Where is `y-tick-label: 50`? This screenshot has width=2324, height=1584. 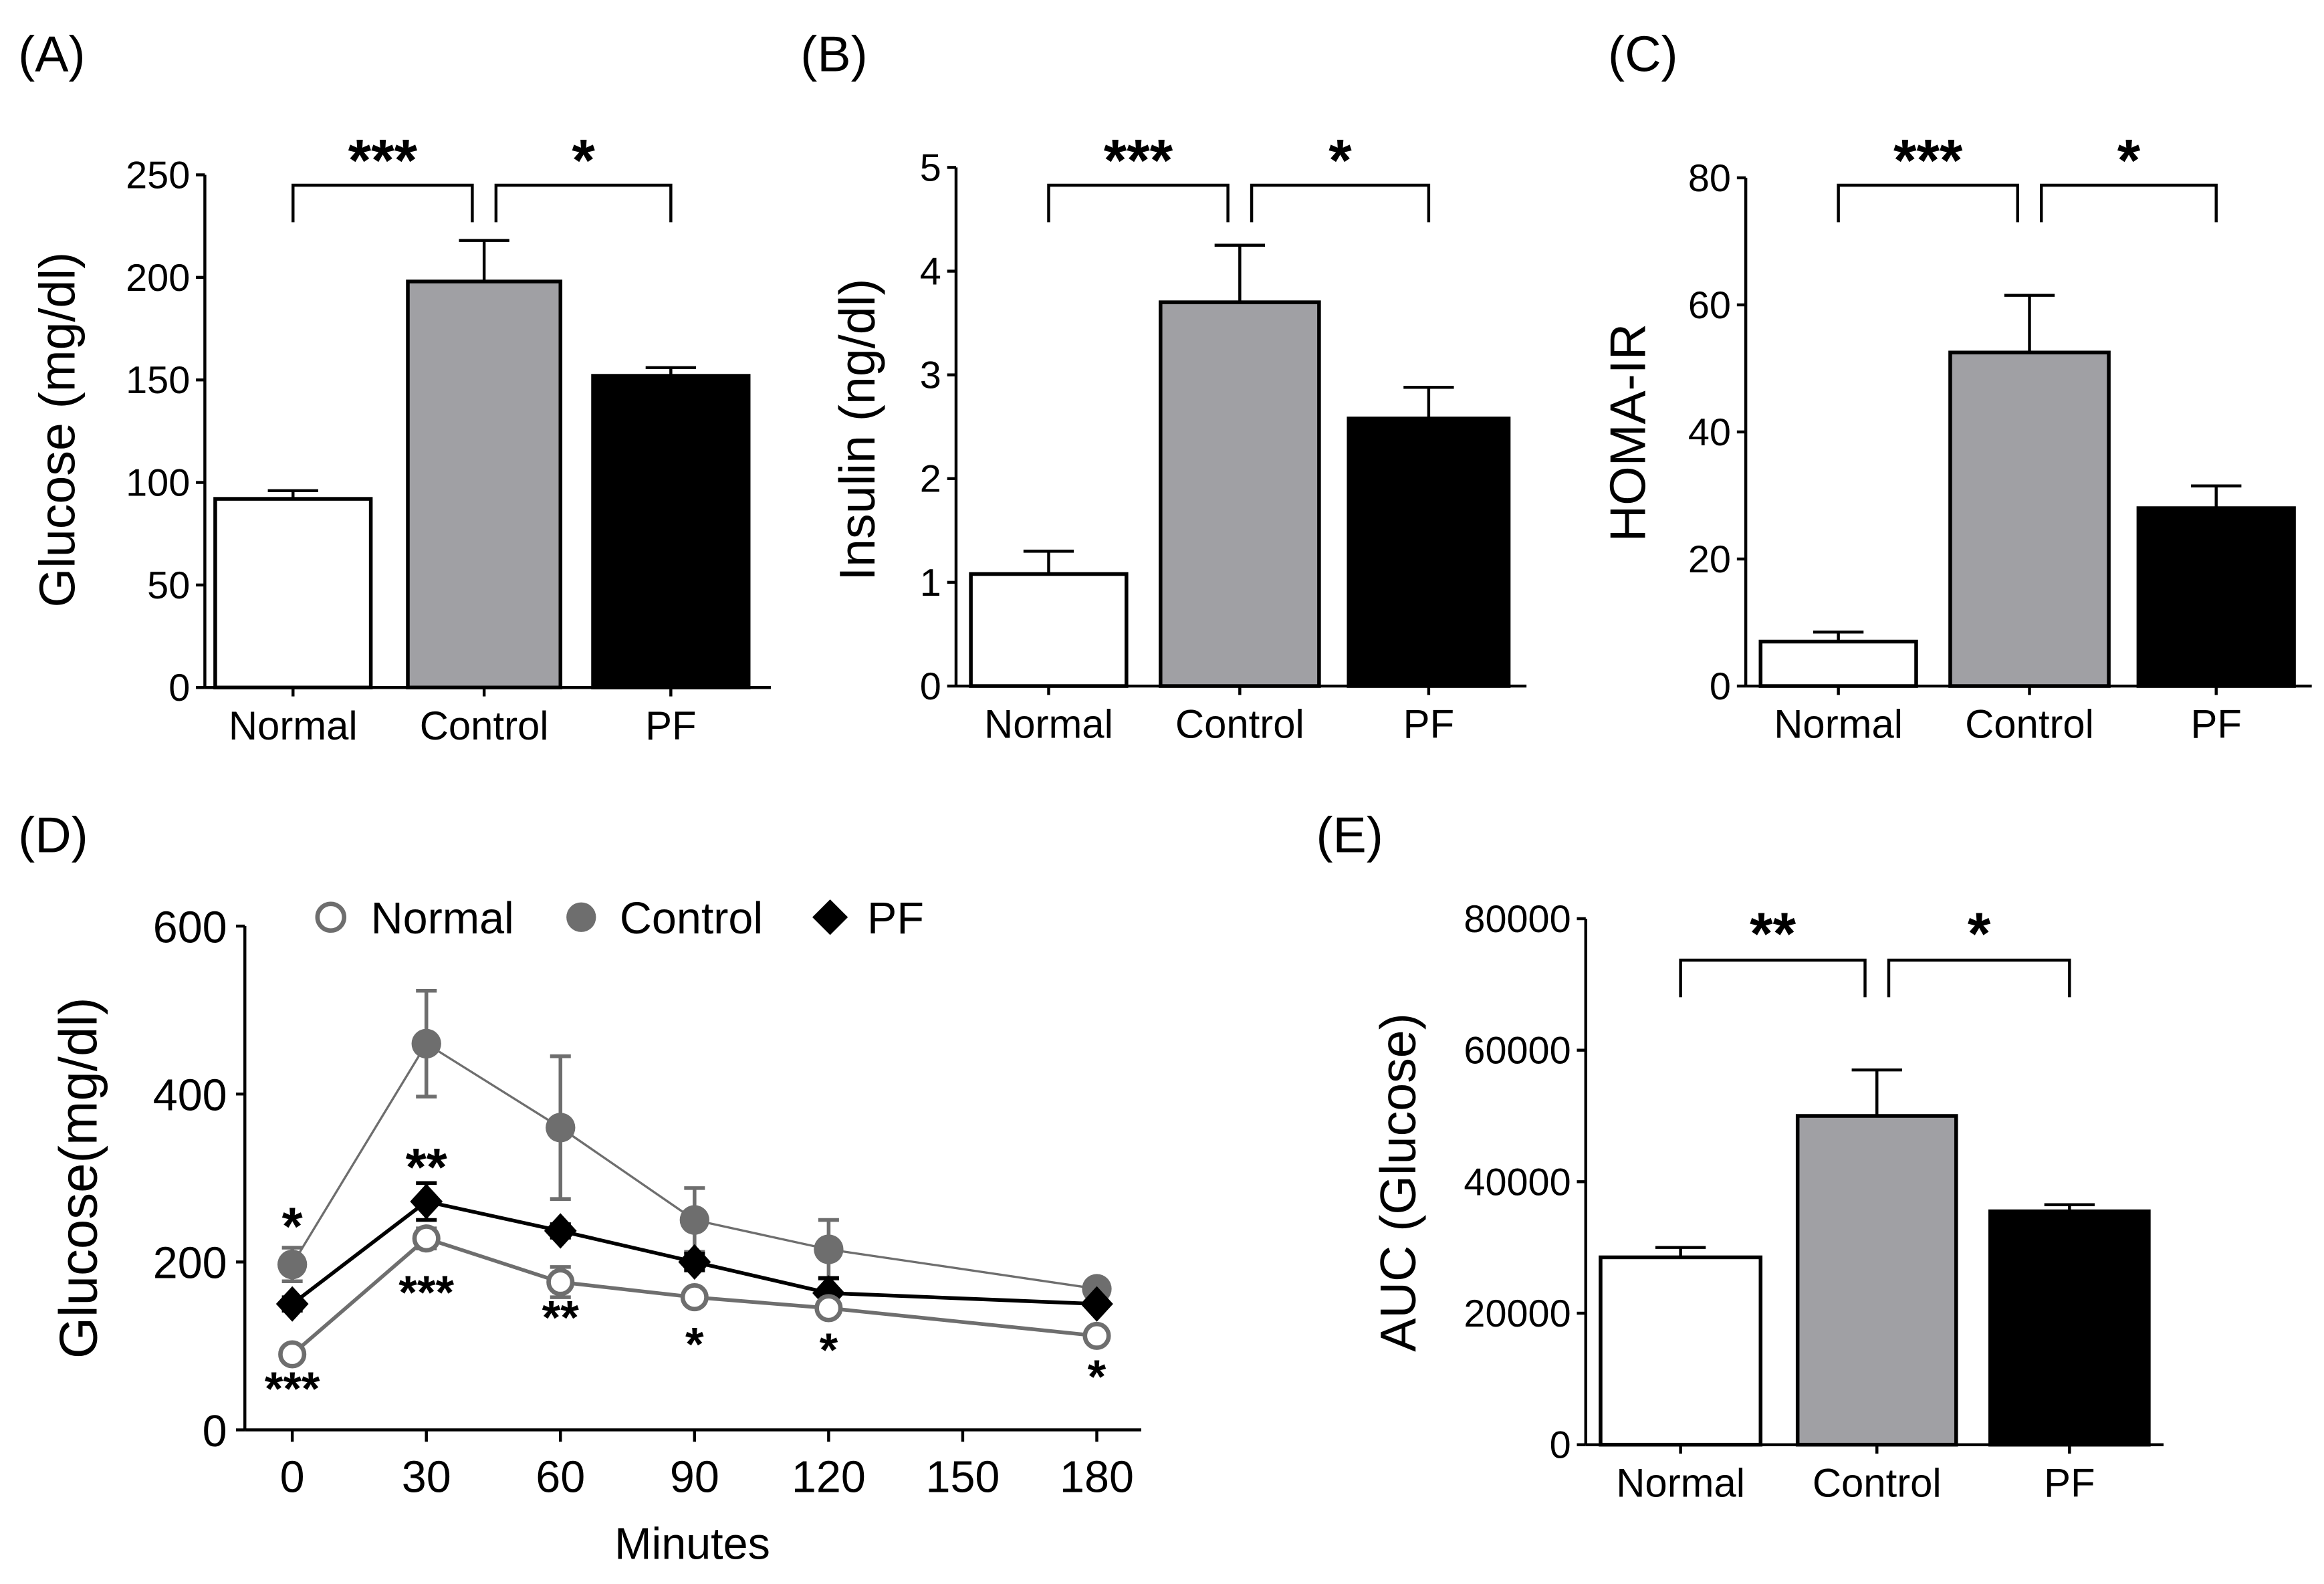 y-tick-label: 50 is located at coordinates (168, 585).